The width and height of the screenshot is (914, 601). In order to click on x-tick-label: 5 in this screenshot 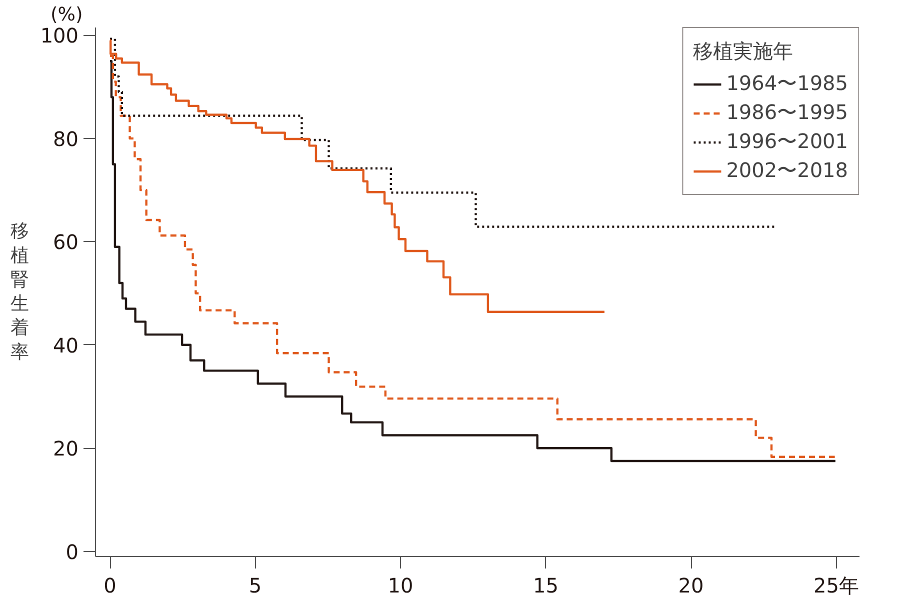, I will do `click(255, 586)`.